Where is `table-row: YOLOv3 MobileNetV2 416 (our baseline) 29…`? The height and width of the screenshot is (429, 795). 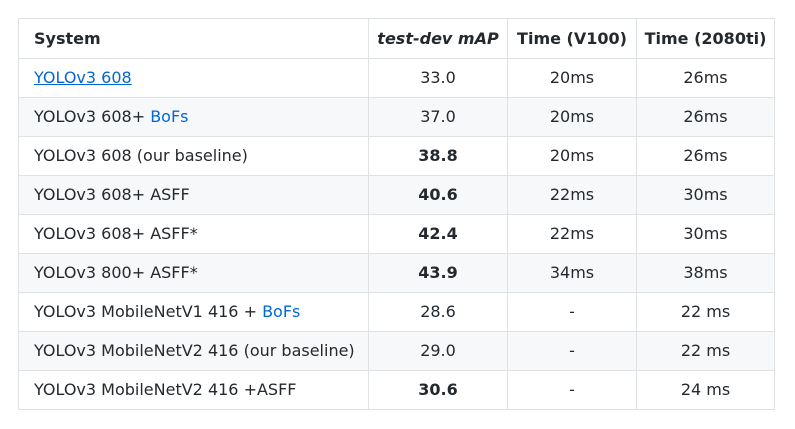
table-row: YOLOv3 MobileNetV2 416 (our baseline) 29… is located at coordinates (396, 351).